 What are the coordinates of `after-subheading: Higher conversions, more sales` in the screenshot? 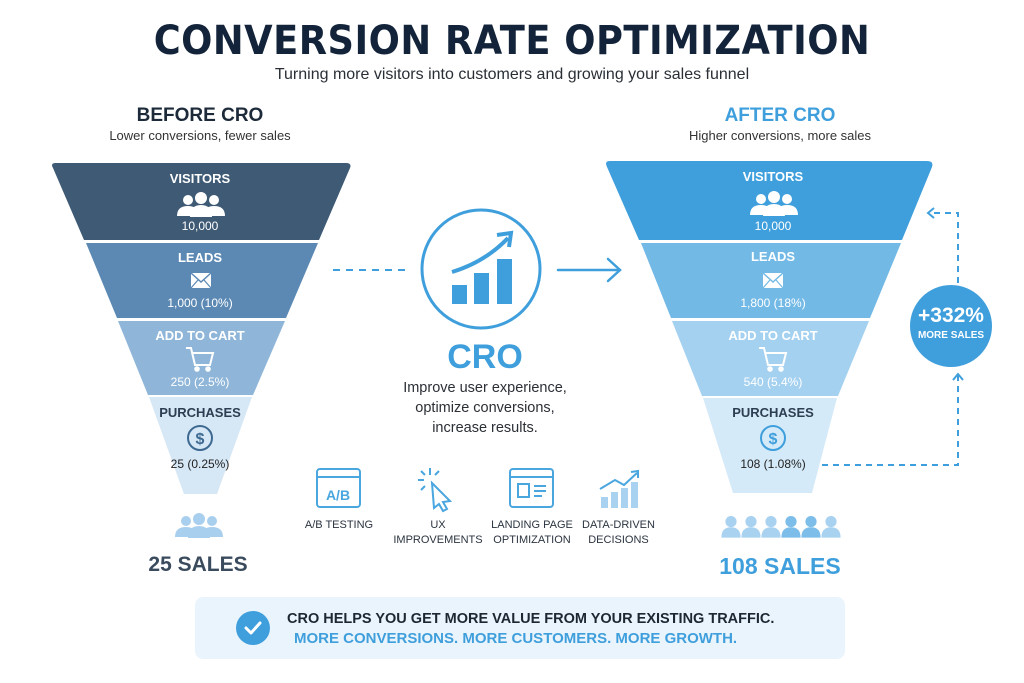 It's located at (780, 135).